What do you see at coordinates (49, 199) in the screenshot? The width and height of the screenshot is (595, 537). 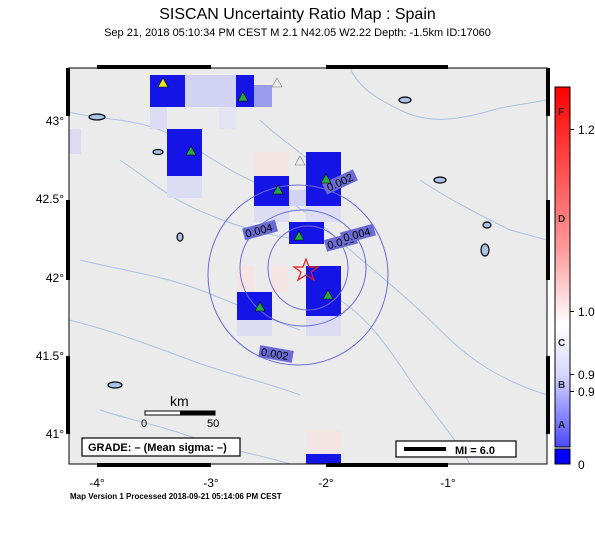 I see `lat-label: 42.5°` at bounding box center [49, 199].